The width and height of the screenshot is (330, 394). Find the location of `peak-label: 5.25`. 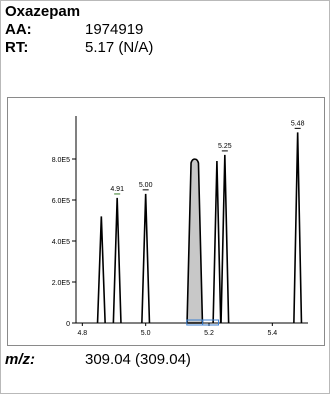

peak-label: 5.25 is located at coordinates (225, 146).